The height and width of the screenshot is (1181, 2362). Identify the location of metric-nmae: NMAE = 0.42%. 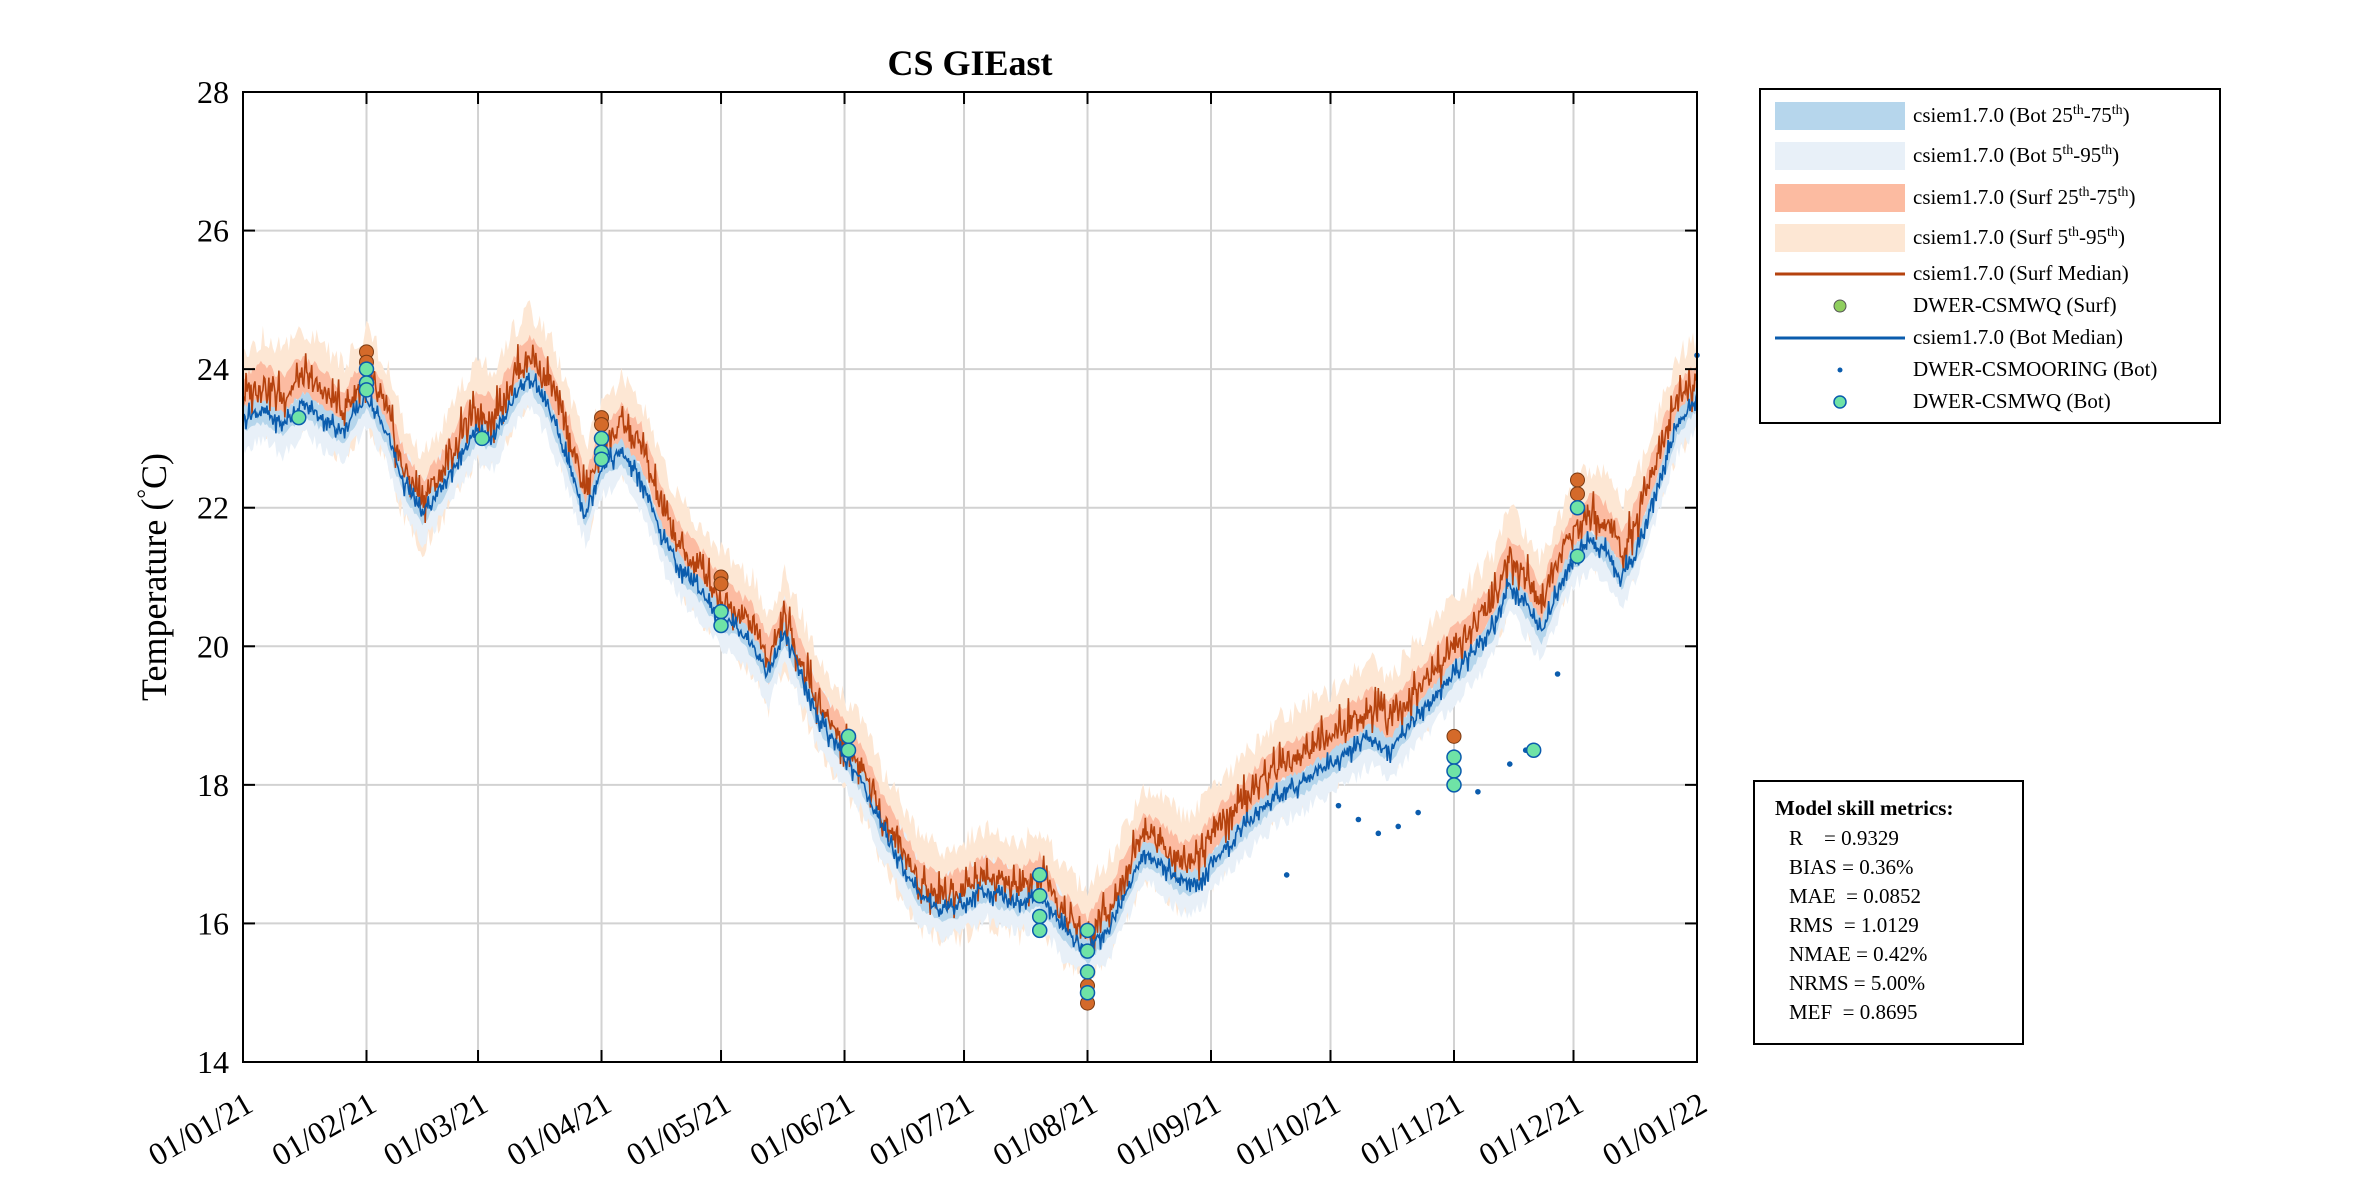
(1858, 954).